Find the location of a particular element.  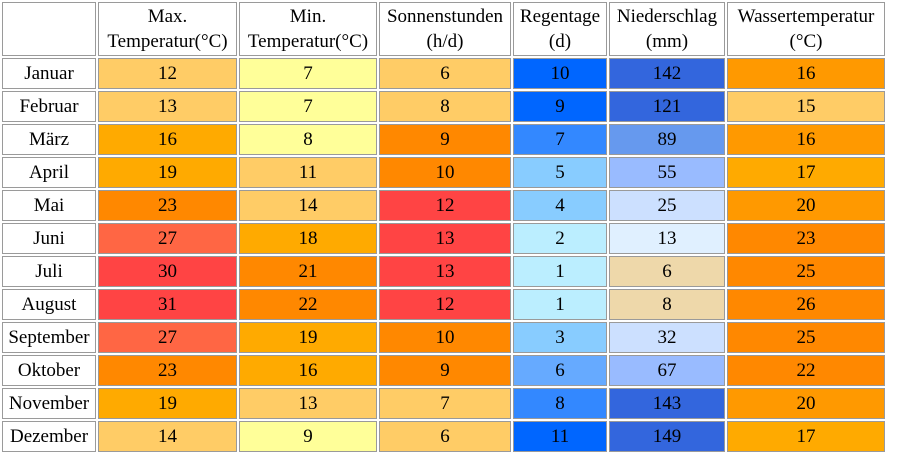

month-label: Oktober is located at coordinates (49, 370).